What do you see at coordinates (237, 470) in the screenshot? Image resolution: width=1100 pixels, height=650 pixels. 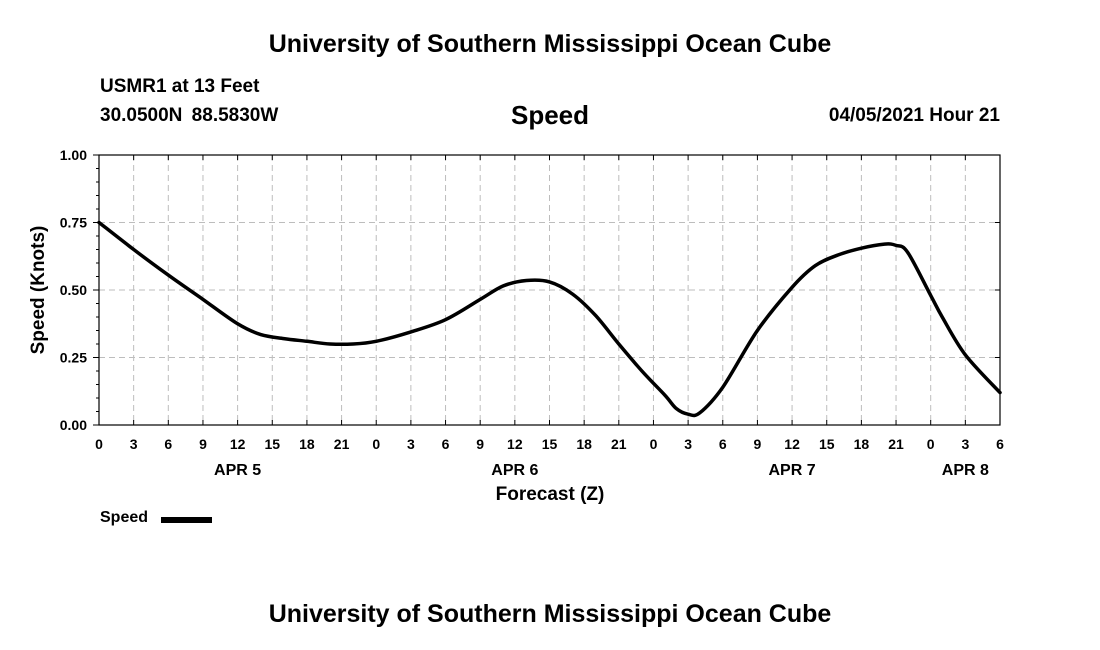 I see `date-label: APR 5` at bounding box center [237, 470].